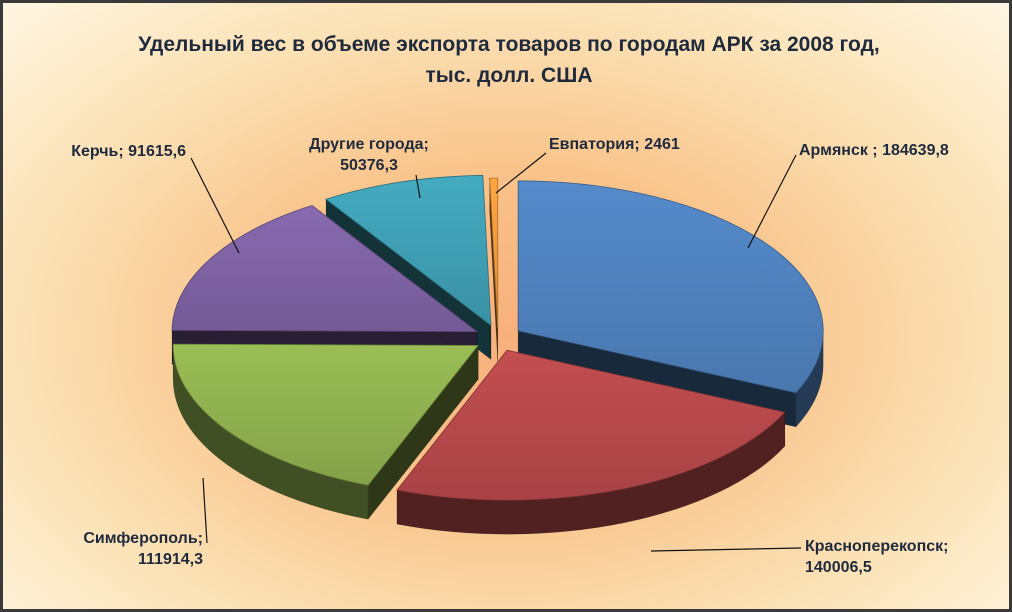 Image resolution: width=1012 pixels, height=612 pixels. What do you see at coordinates (369, 155) in the screenshot?
I see `data-label-5: Другие города; 50376,3` at bounding box center [369, 155].